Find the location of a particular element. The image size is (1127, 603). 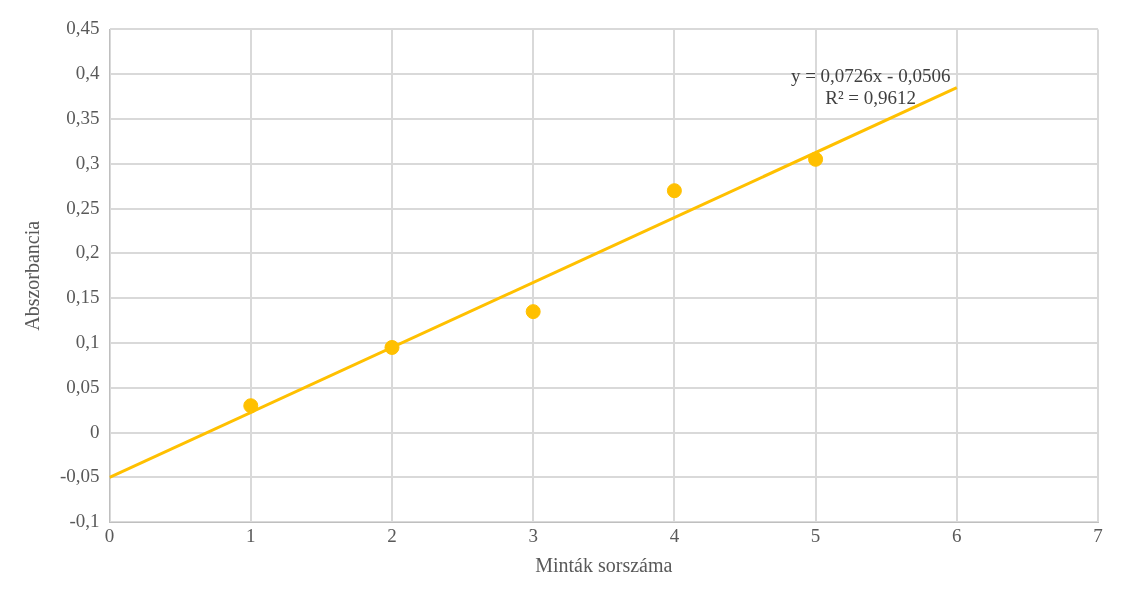

x-tick-label: 6 is located at coordinates (957, 535).